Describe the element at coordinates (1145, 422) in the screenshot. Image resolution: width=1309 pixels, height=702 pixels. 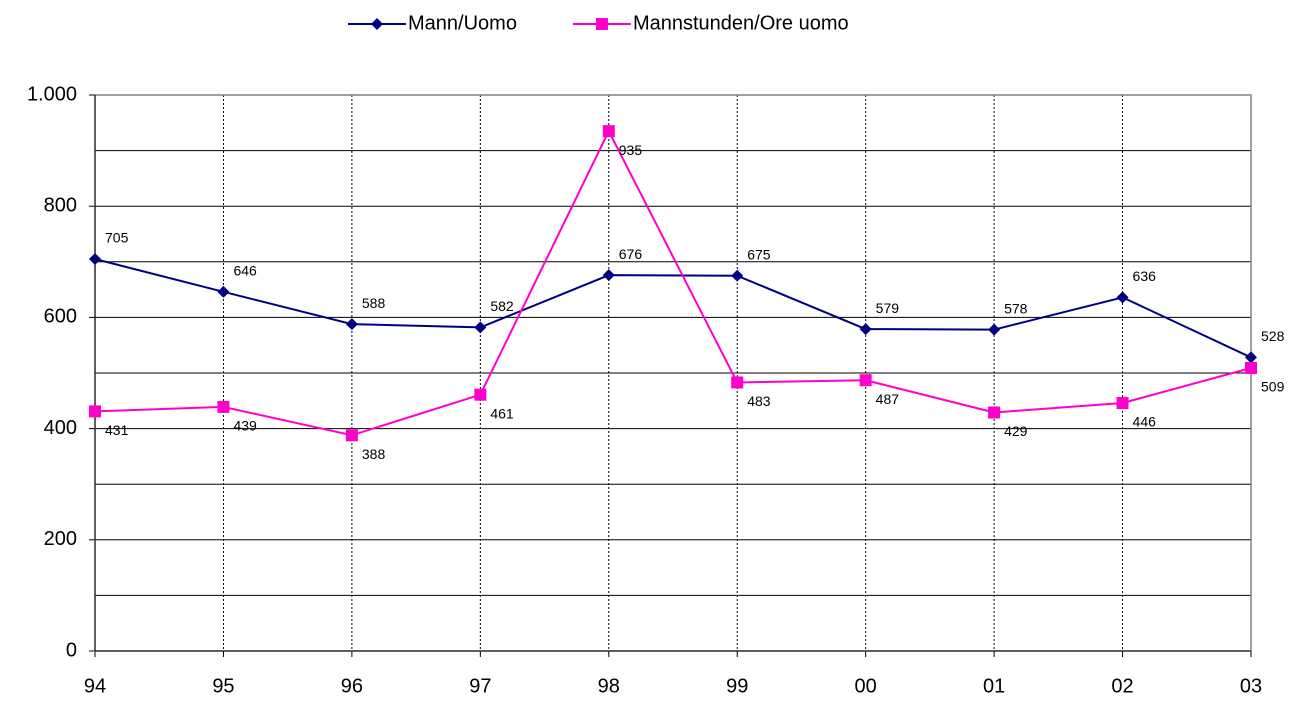
I see `data-label: 446` at that location.